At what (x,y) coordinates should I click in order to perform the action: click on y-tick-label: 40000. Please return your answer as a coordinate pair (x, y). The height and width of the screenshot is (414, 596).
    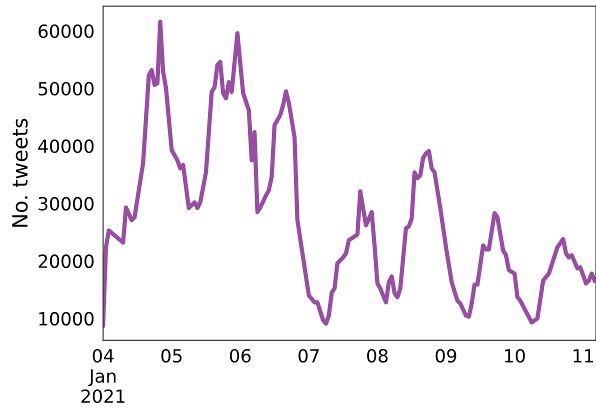
    Looking at the image, I should click on (66, 146).